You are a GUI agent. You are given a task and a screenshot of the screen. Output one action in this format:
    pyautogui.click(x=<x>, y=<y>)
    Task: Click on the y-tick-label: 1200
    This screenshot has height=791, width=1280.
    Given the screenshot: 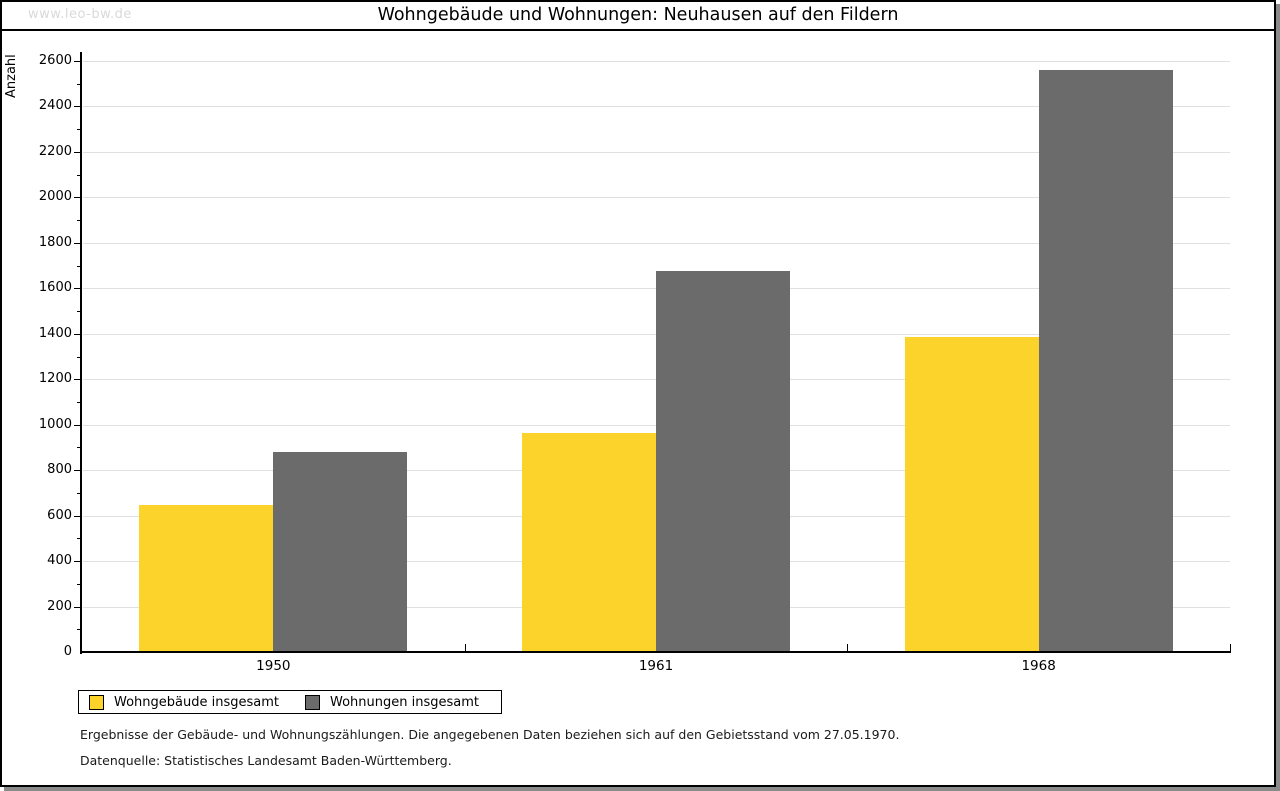 What is the action you would take?
    pyautogui.click(x=55, y=379)
    